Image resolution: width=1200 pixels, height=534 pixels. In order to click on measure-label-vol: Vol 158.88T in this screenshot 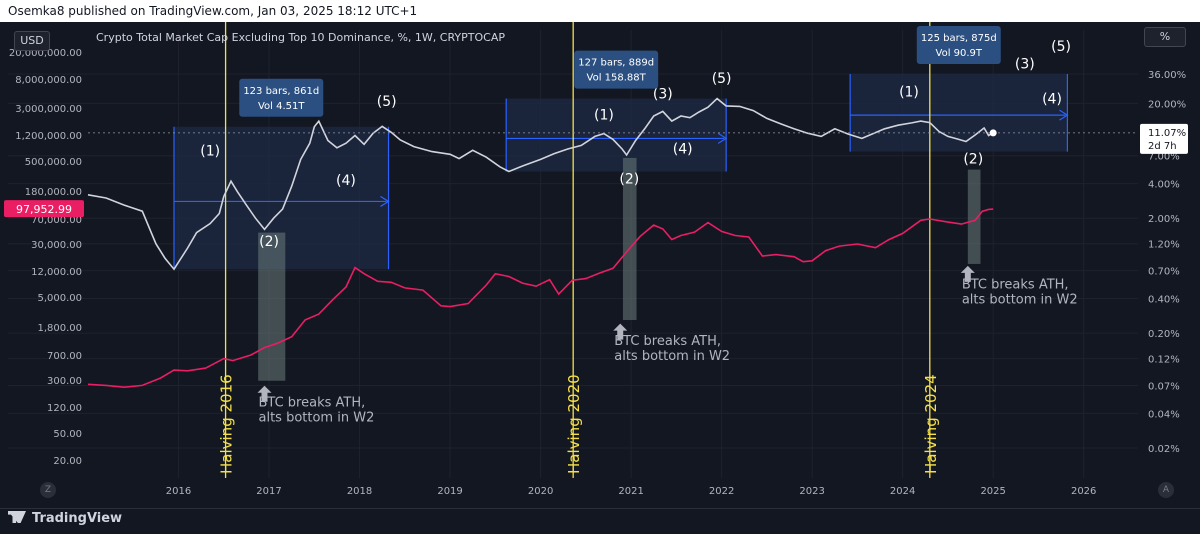, I will do `click(617, 78)`.